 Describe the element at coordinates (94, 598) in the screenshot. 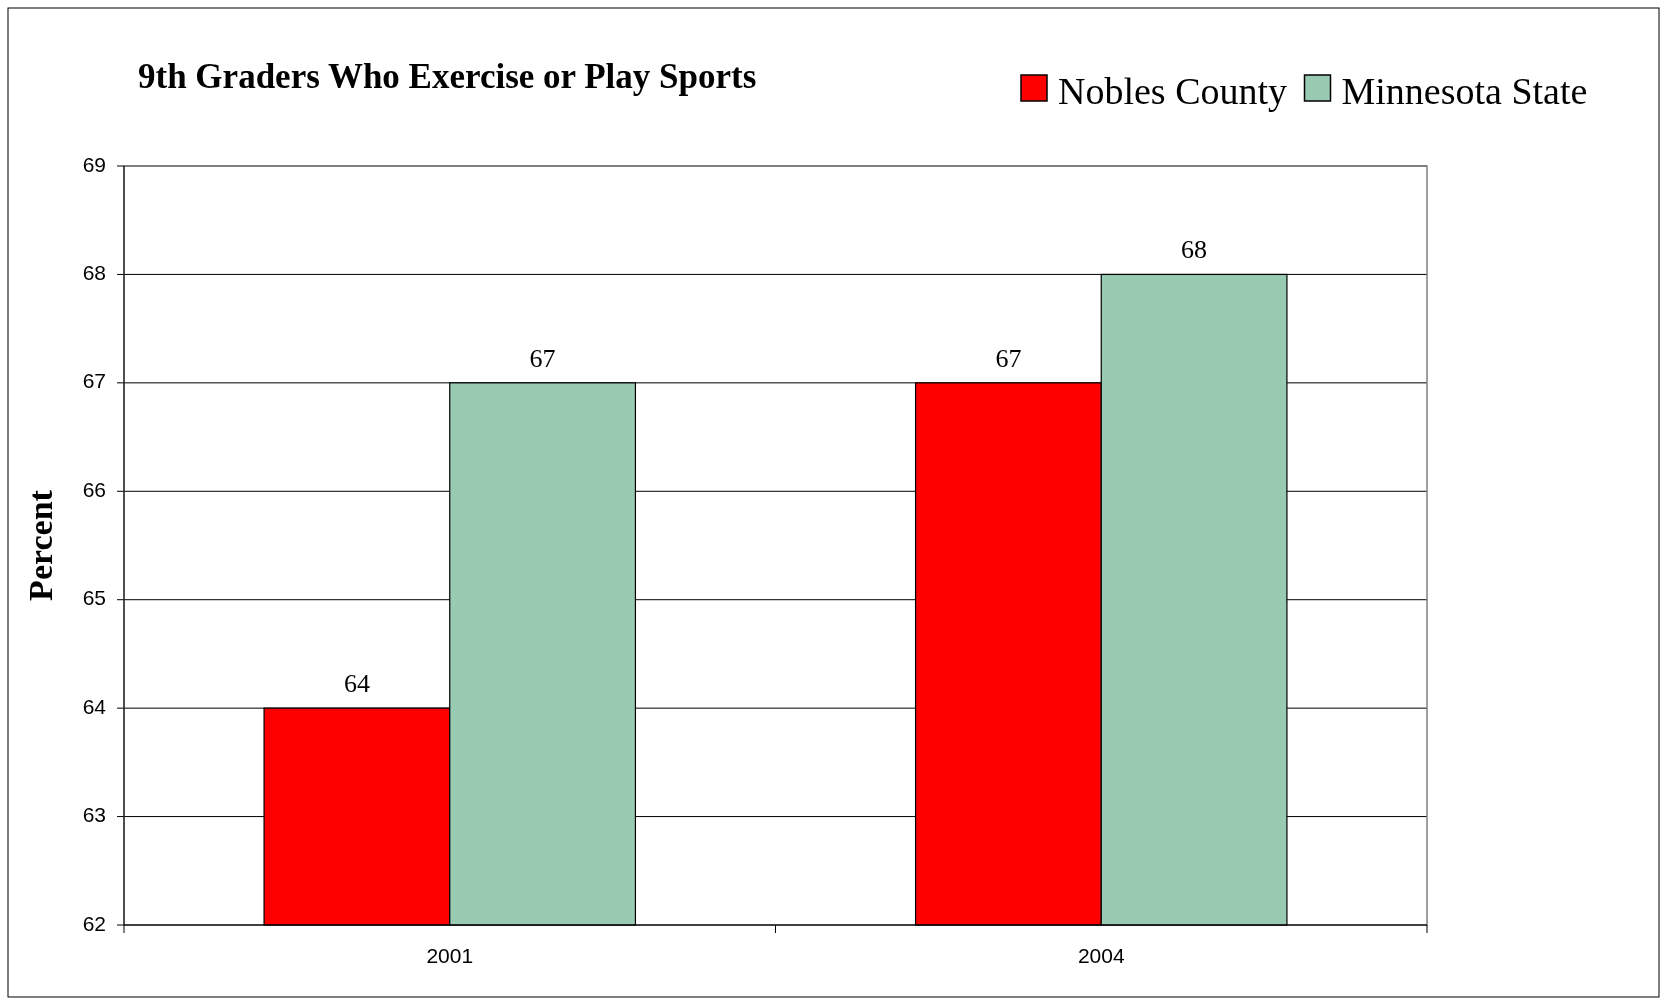

I see `y-tick-label: 65` at that location.